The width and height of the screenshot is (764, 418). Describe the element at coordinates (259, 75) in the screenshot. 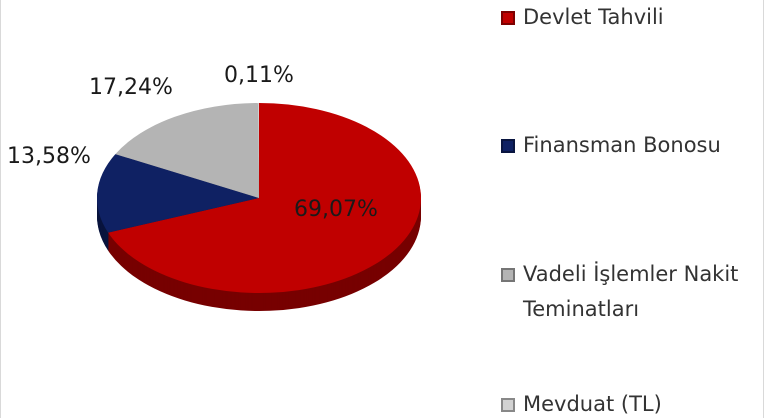

I see `data-label: 0,11%` at that location.